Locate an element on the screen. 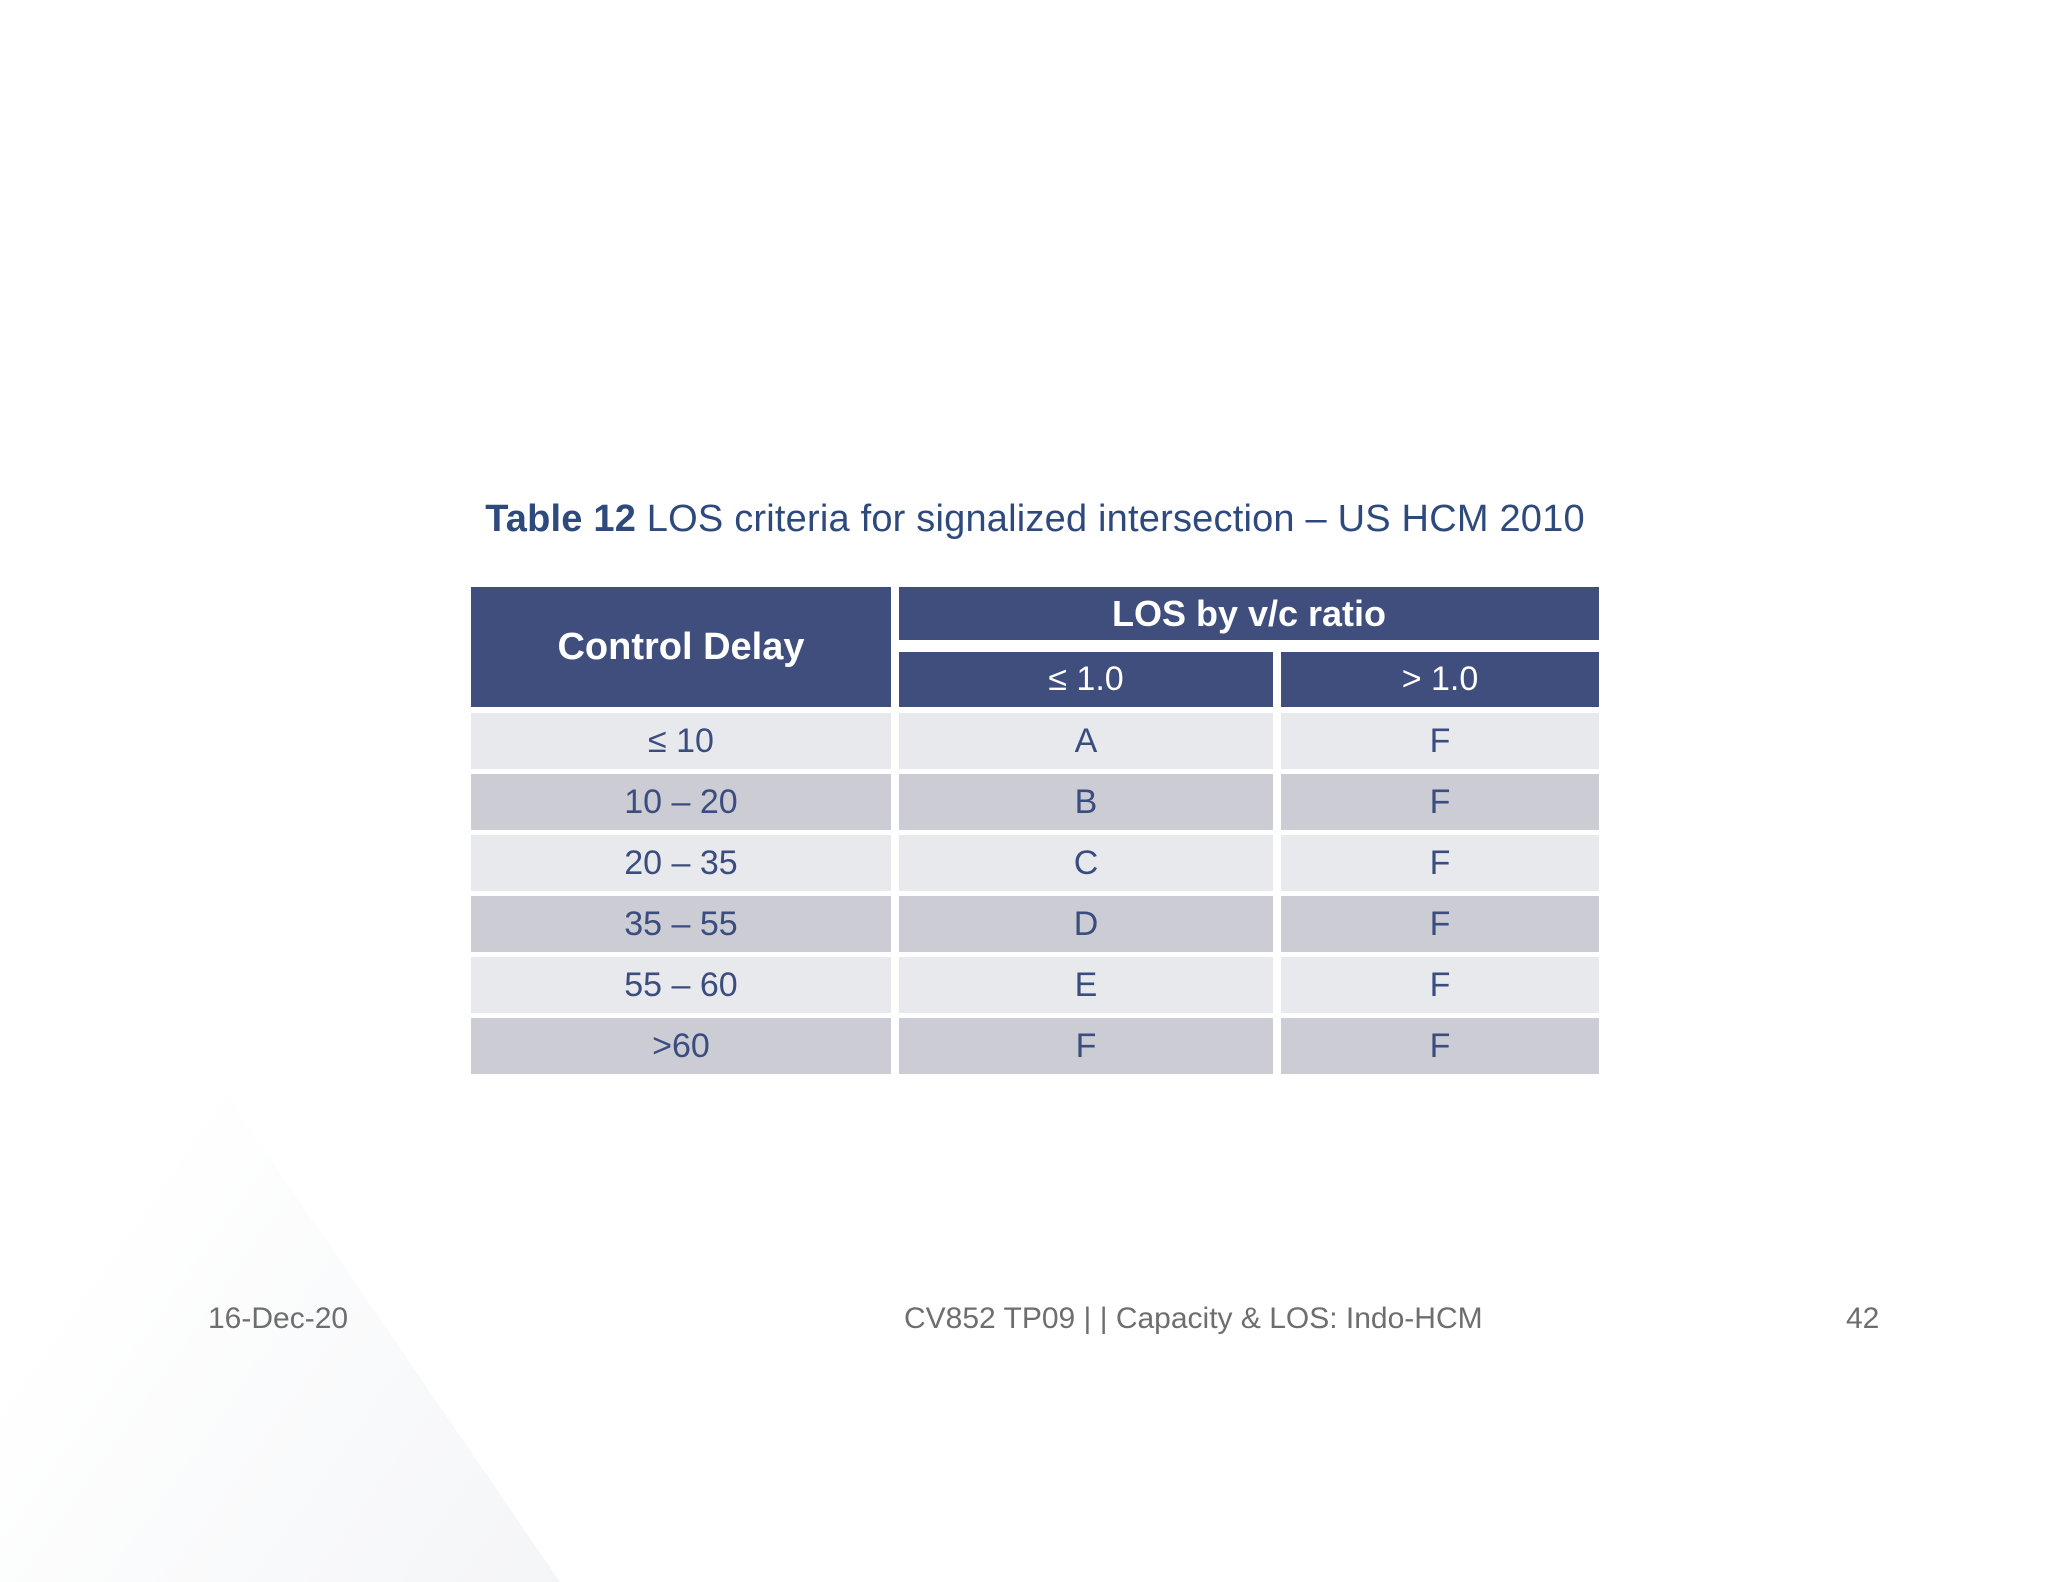  table-row: ≤ 10 A F is located at coordinates (1035, 741).